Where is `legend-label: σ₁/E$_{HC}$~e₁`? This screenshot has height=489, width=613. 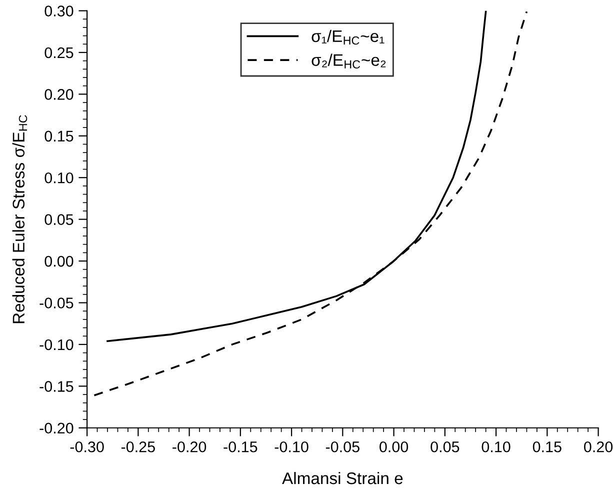 legend-label: σ₁/E$_{HC}$~e₁ is located at coordinates (348, 37).